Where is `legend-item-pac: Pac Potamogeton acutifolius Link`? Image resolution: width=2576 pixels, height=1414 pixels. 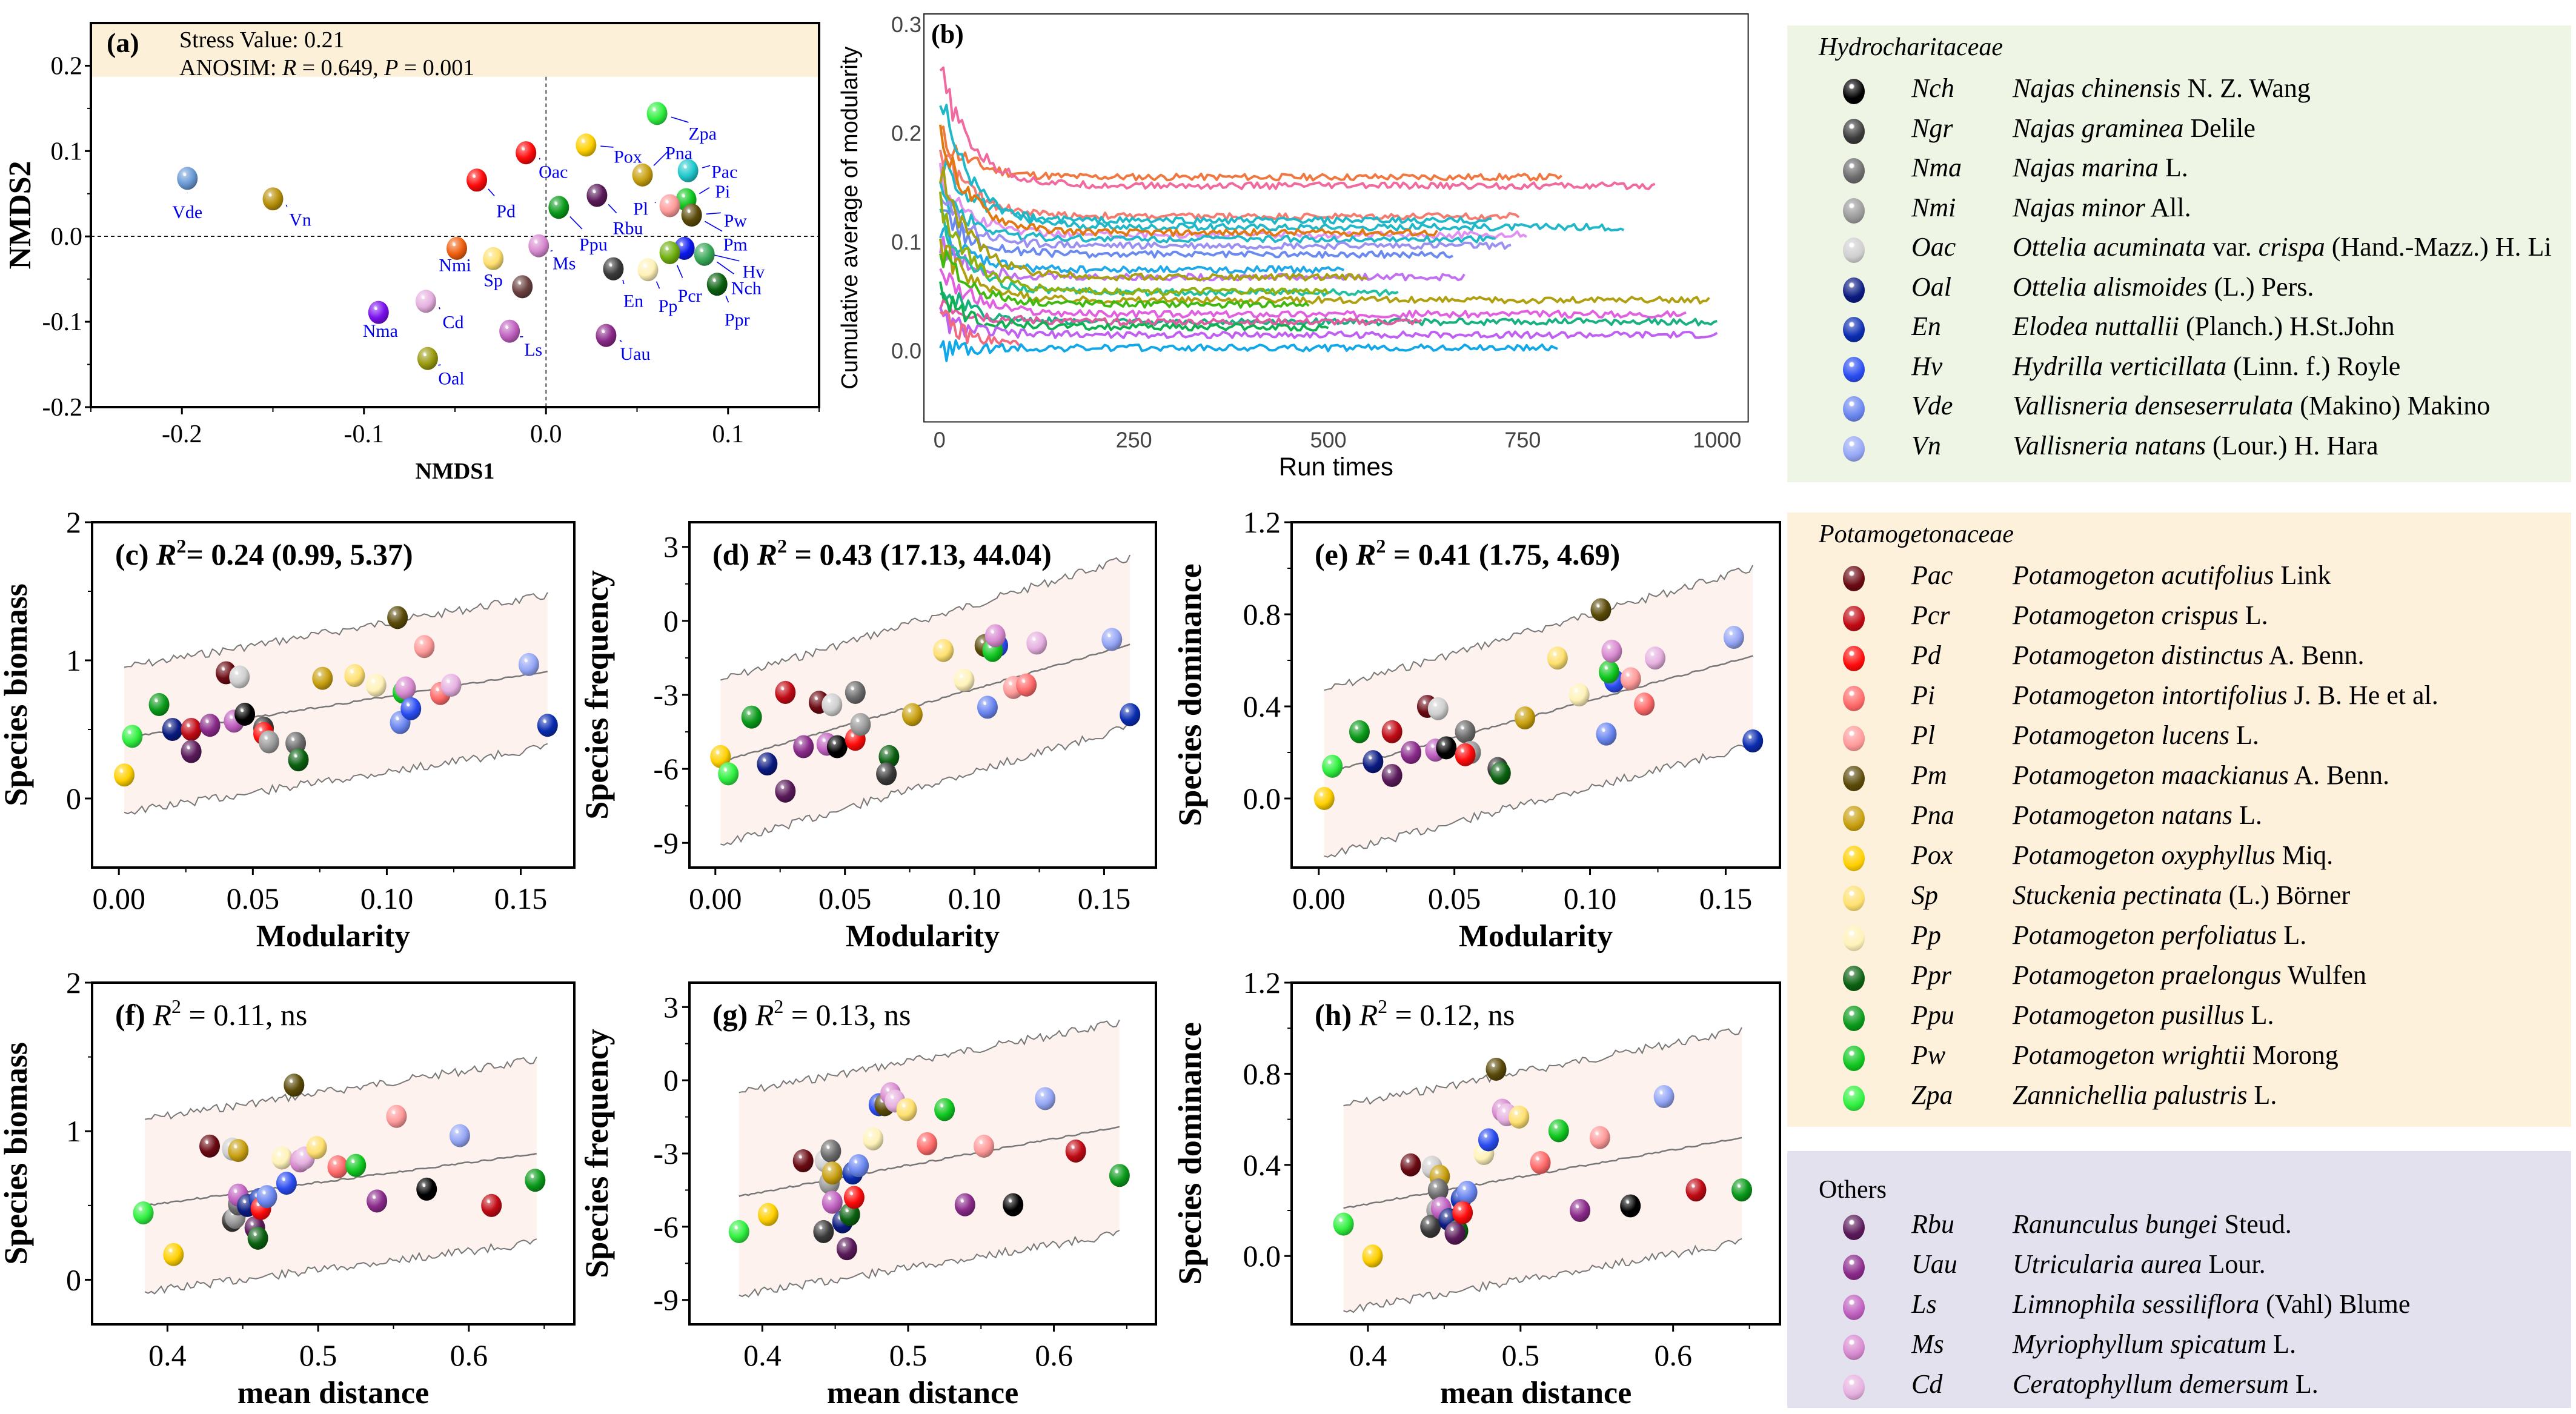
legend-item-pac: Pac Potamogeton acutifolius Link is located at coordinates (2179, 578).